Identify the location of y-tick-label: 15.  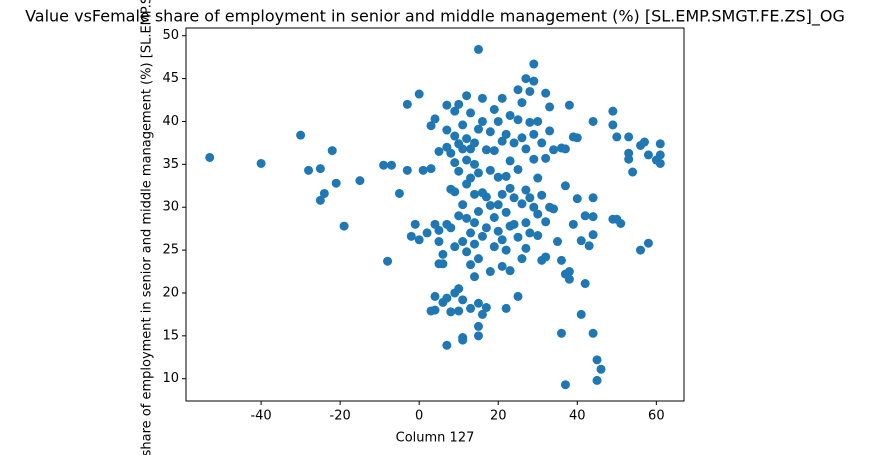
(170, 335).